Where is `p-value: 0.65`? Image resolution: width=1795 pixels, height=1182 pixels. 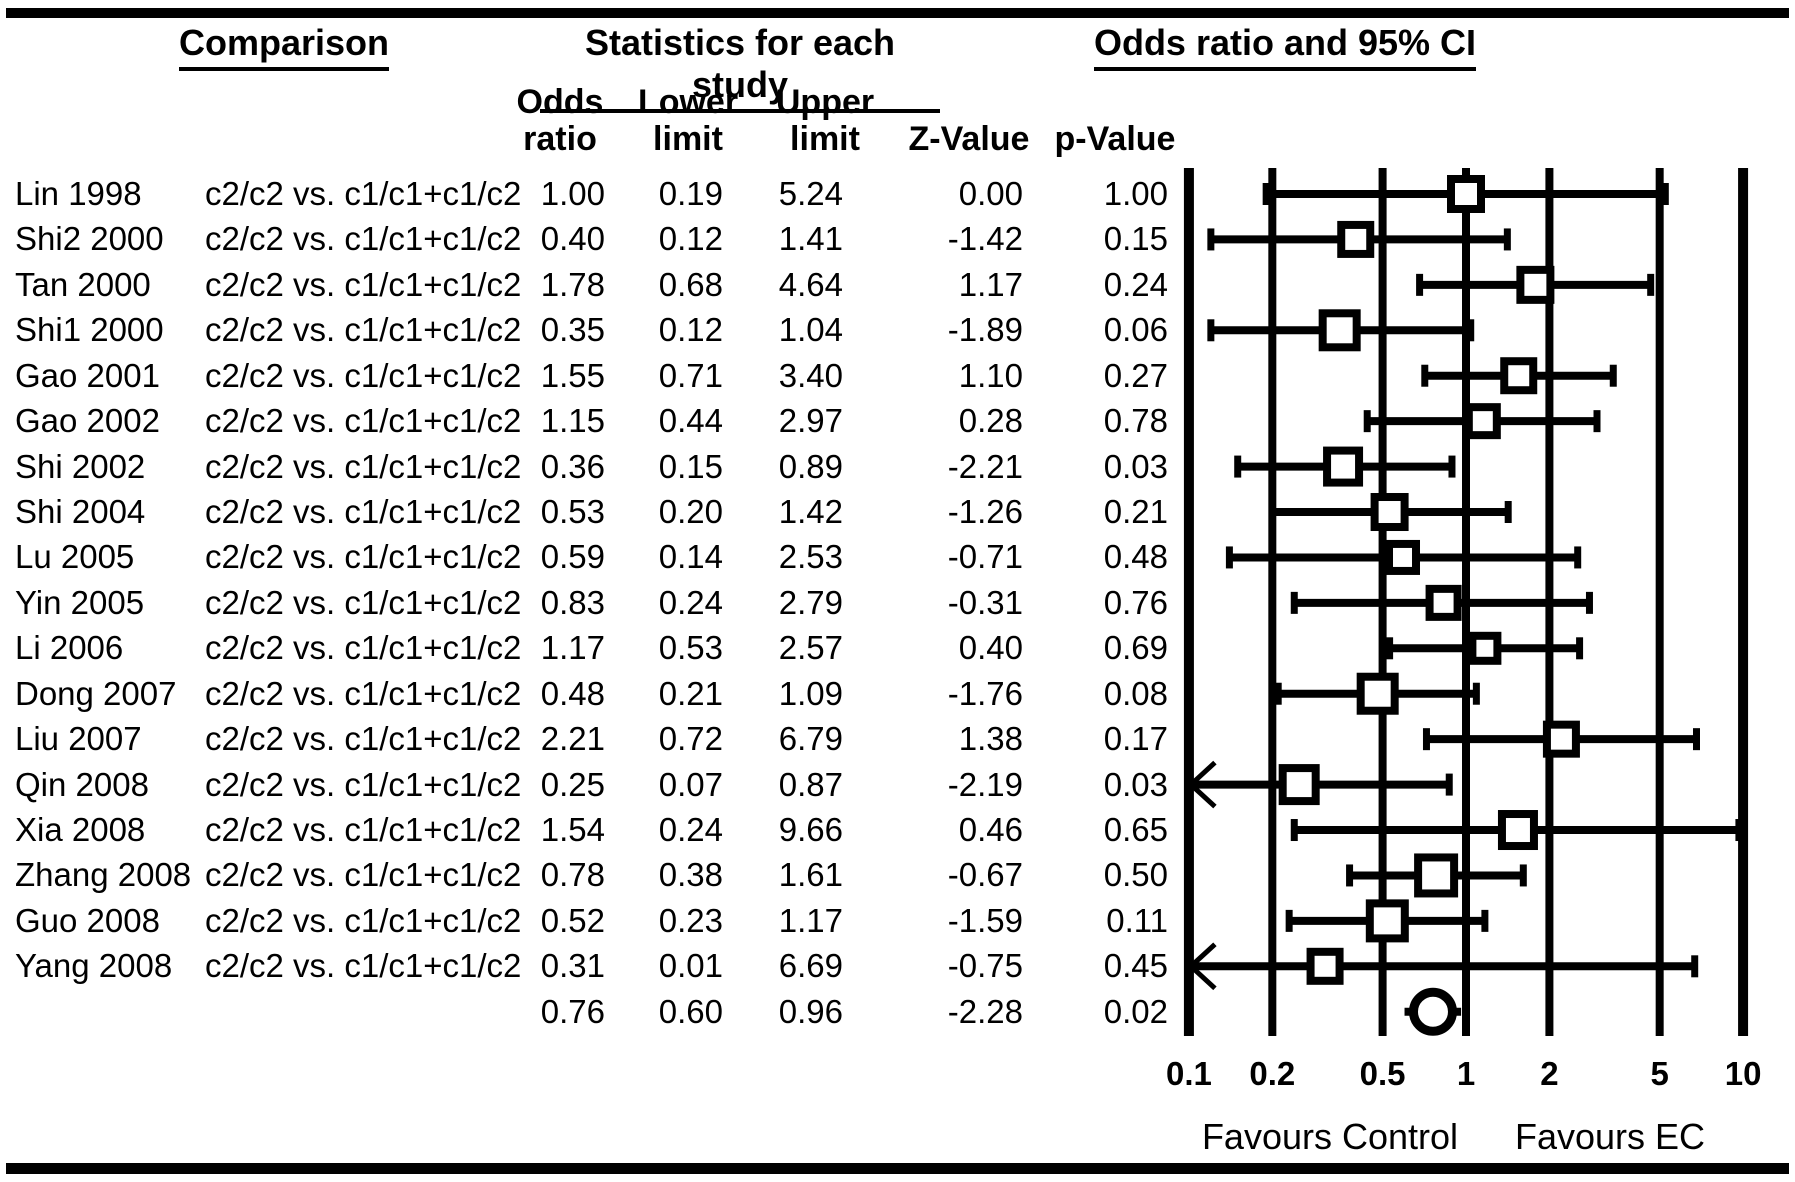 p-value: 0.65 is located at coordinates (1135, 830).